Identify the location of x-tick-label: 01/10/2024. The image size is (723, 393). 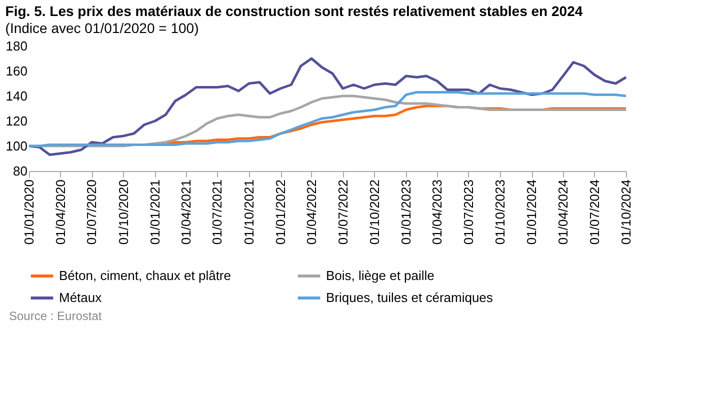
(626, 212).